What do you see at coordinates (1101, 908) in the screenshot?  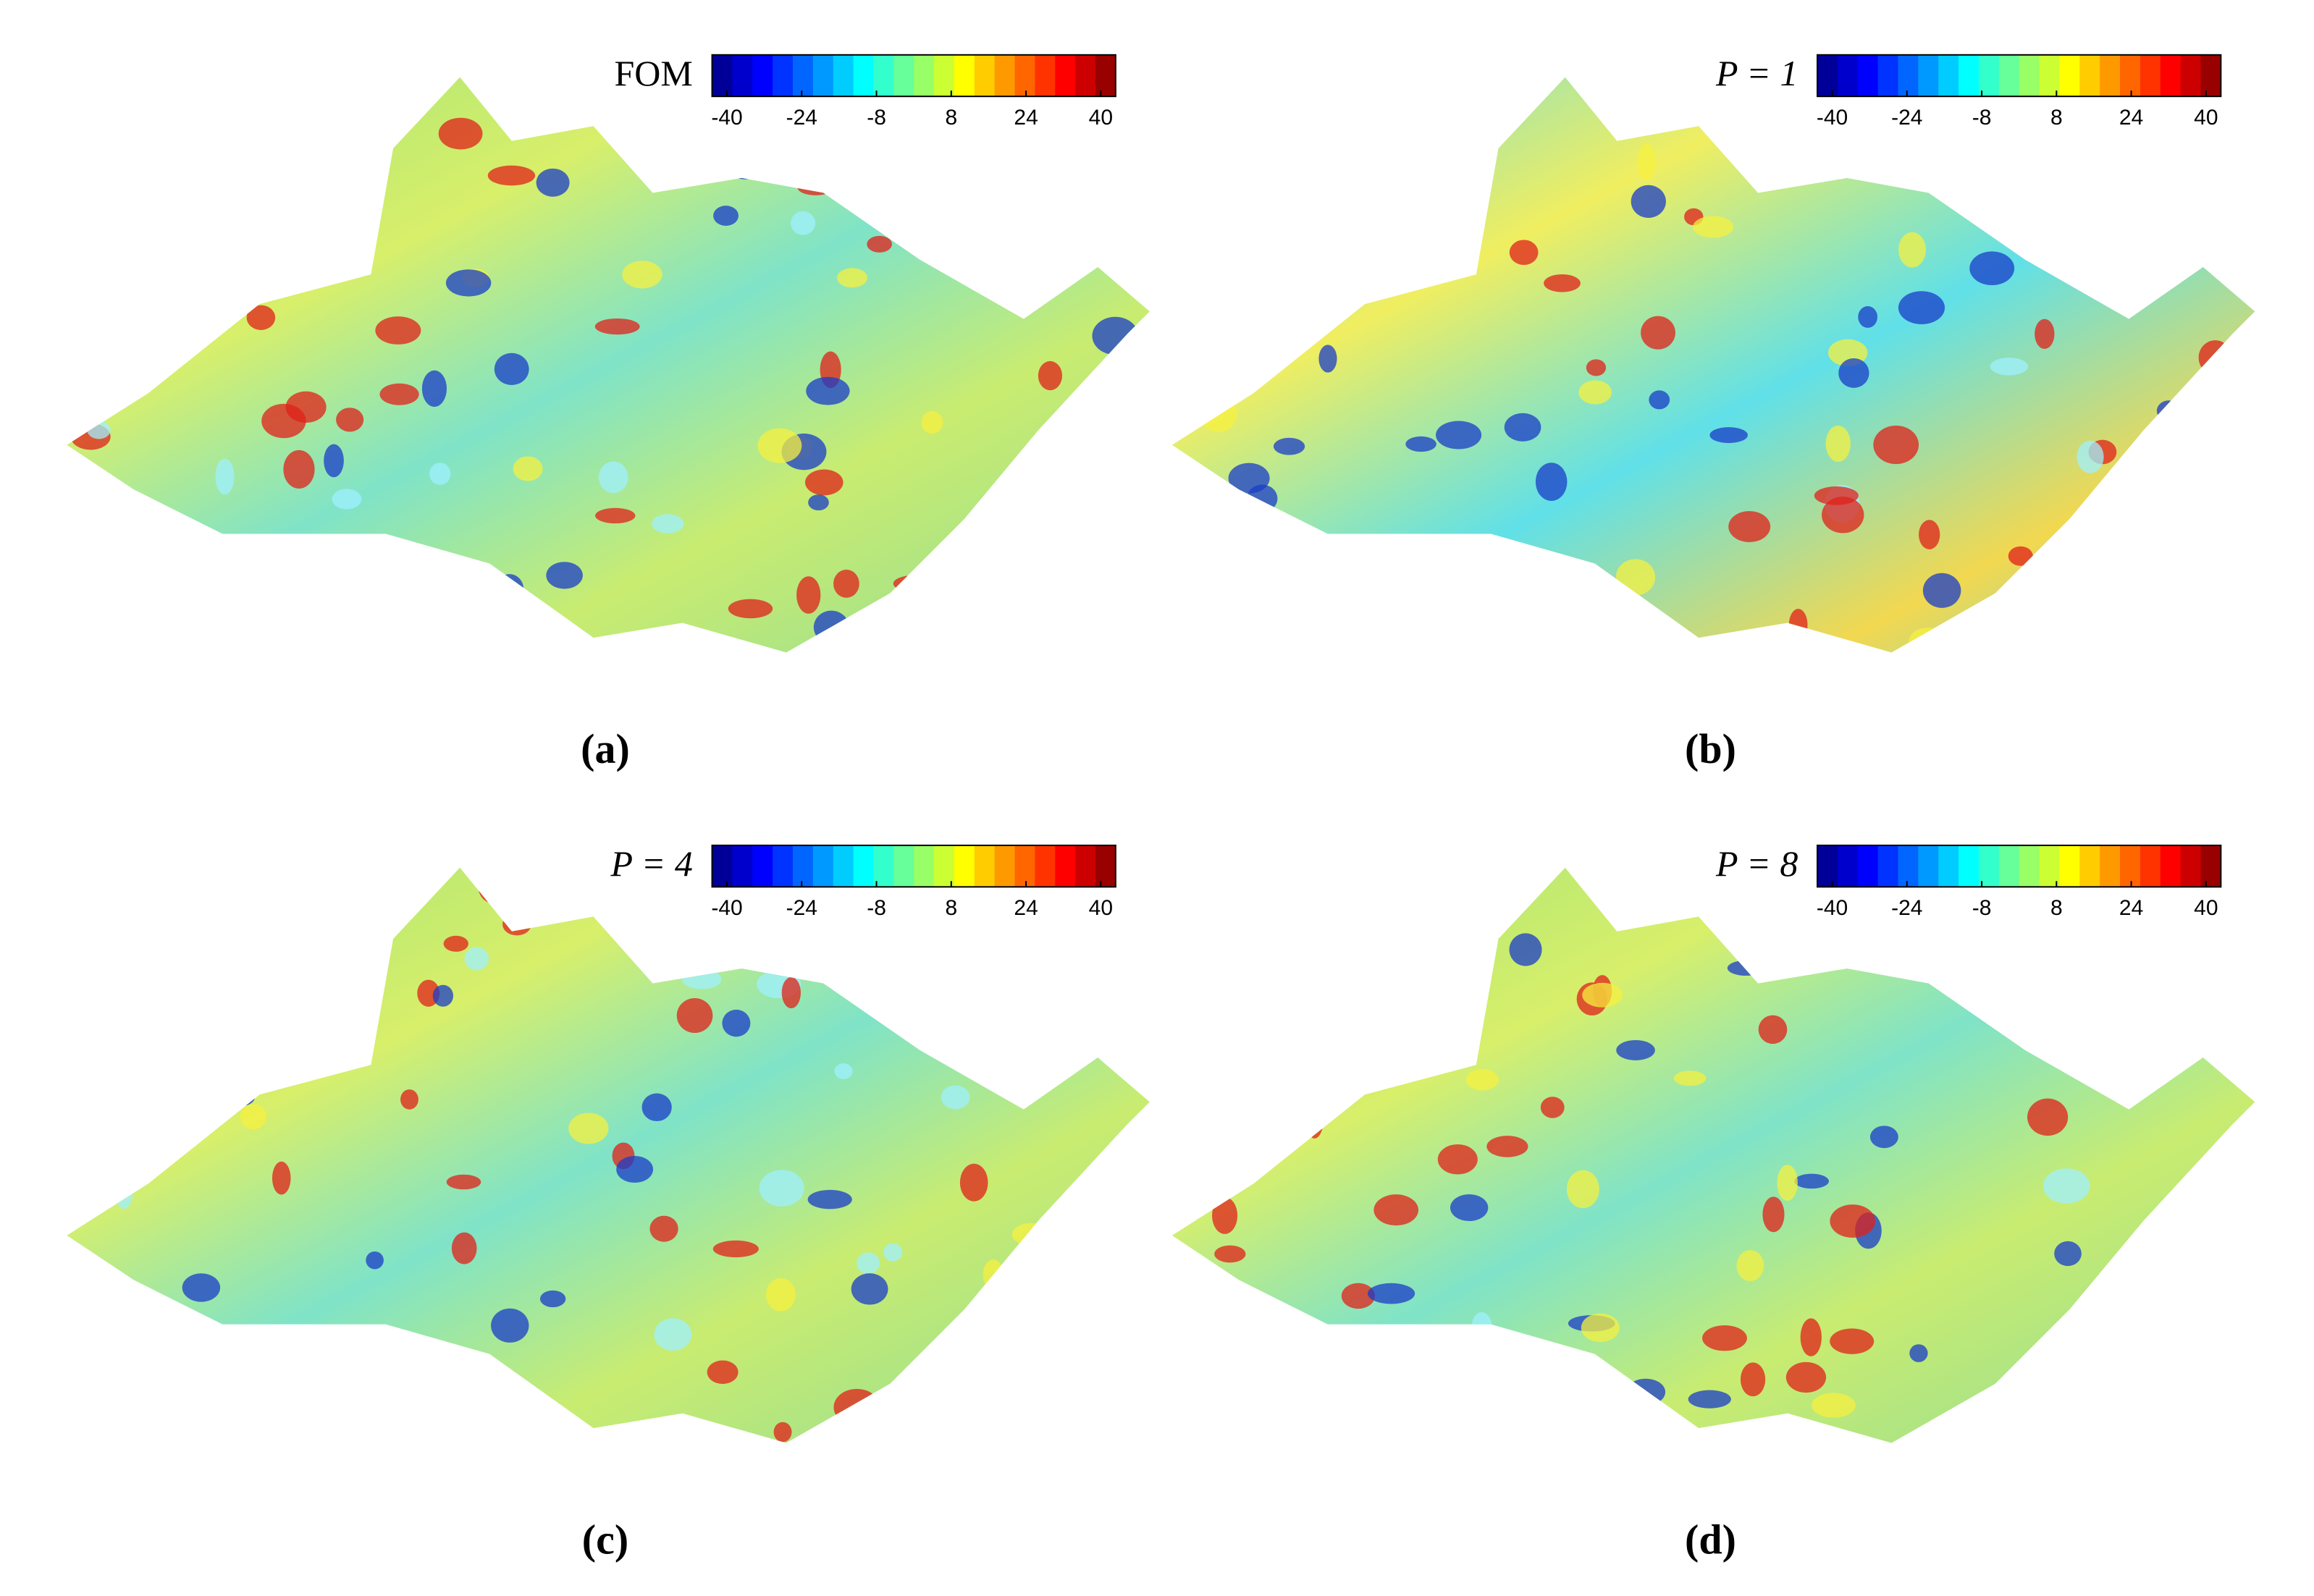 I see `tick-label: 40` at bounding box center [1101, 908].